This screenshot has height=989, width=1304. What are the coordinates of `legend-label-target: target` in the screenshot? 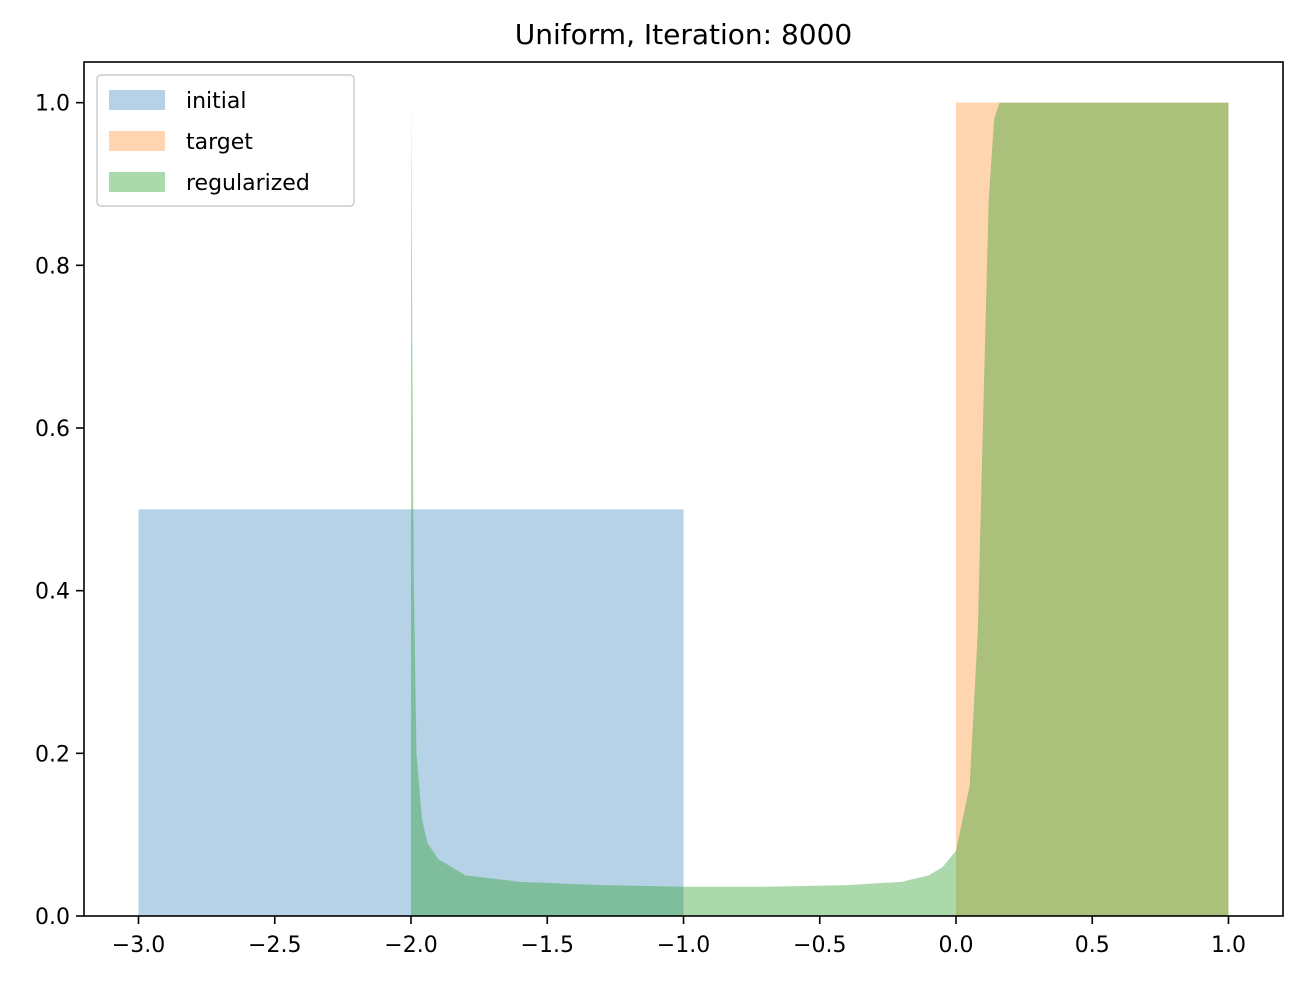 It's located at (219, 142).